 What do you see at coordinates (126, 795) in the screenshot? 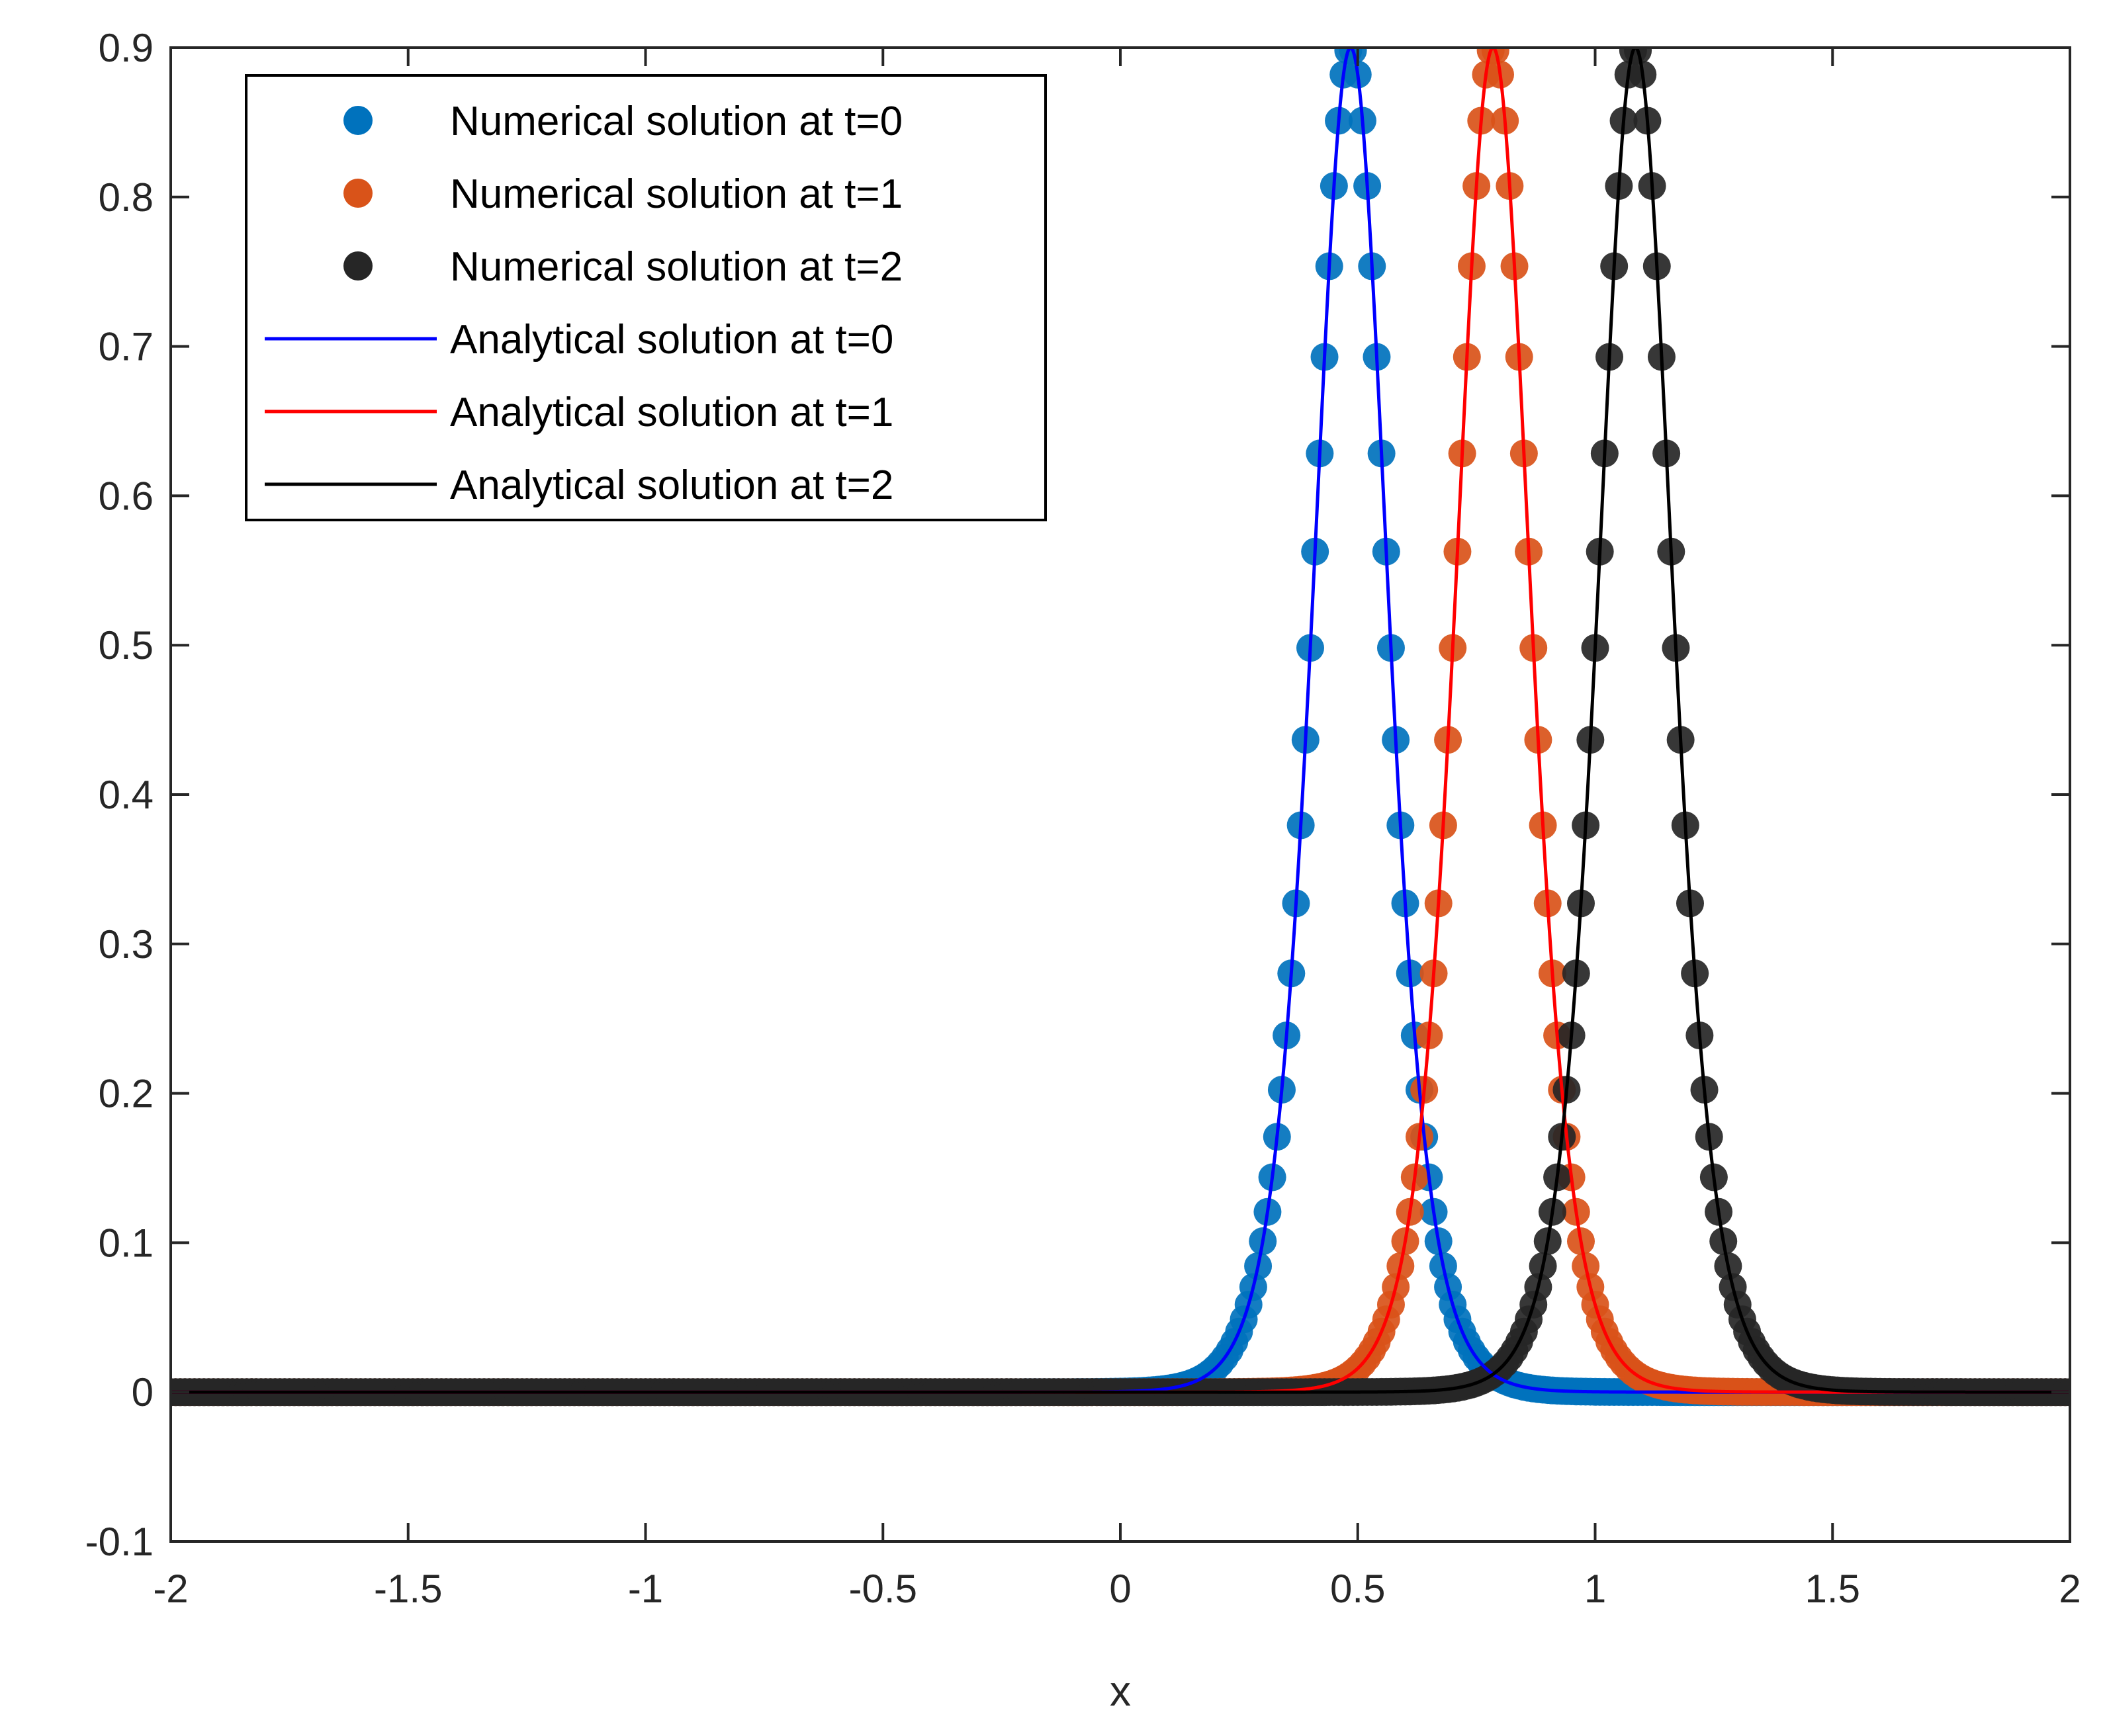
I see `y-tick-label: 0.4` at bounding box center [126, 795].